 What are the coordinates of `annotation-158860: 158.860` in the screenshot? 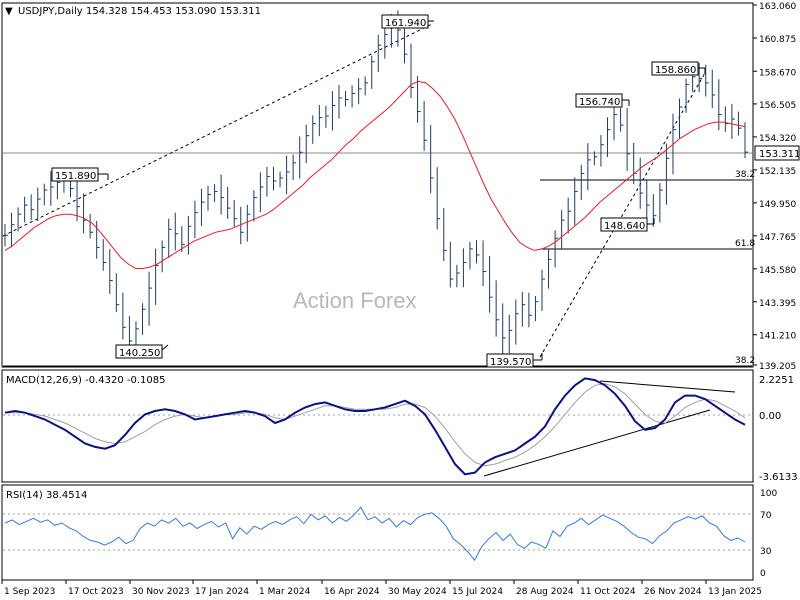 It's located at (678, 68).